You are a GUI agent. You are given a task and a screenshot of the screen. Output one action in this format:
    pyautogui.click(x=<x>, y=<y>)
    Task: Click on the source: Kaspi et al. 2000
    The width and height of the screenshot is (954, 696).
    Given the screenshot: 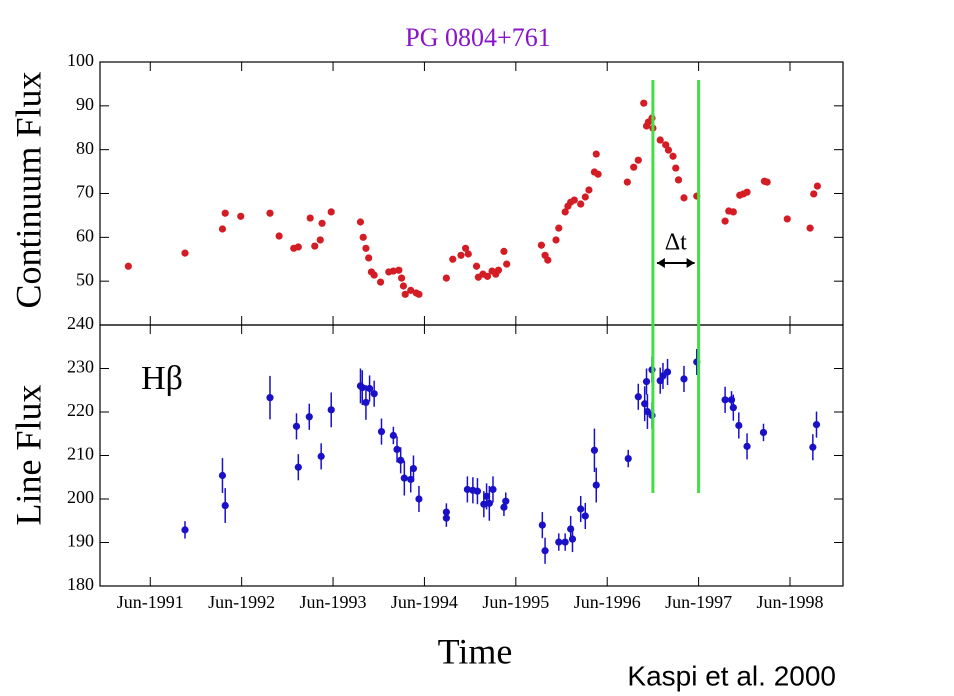 What is the action you would take?
    pyautogui.click(x=731, y=675)
    